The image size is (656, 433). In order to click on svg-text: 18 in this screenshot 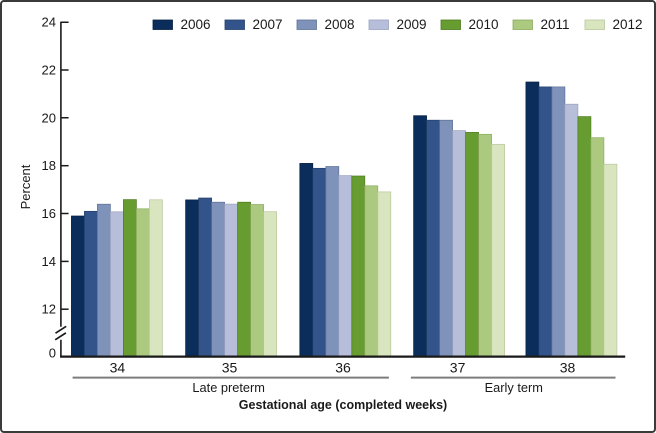, I will do `click(49, 165)`.